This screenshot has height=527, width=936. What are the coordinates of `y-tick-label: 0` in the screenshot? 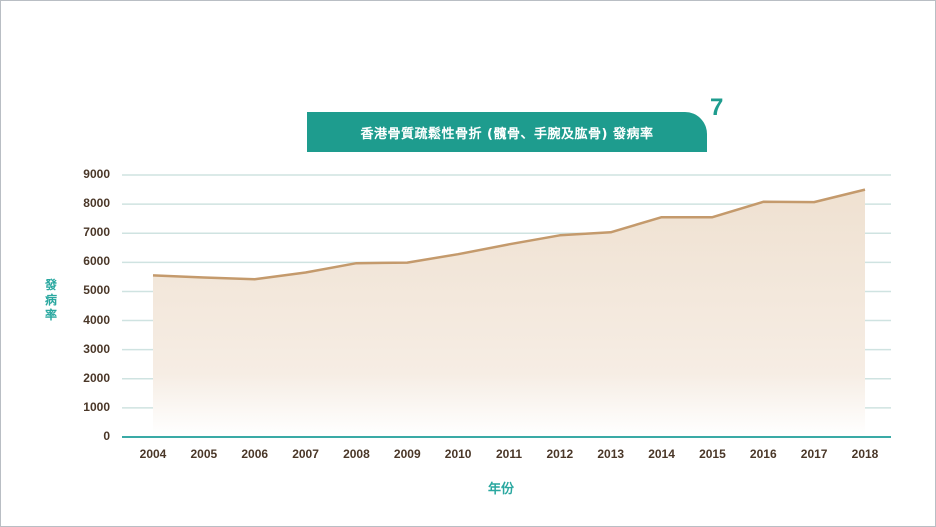 It's located at (106, 436).